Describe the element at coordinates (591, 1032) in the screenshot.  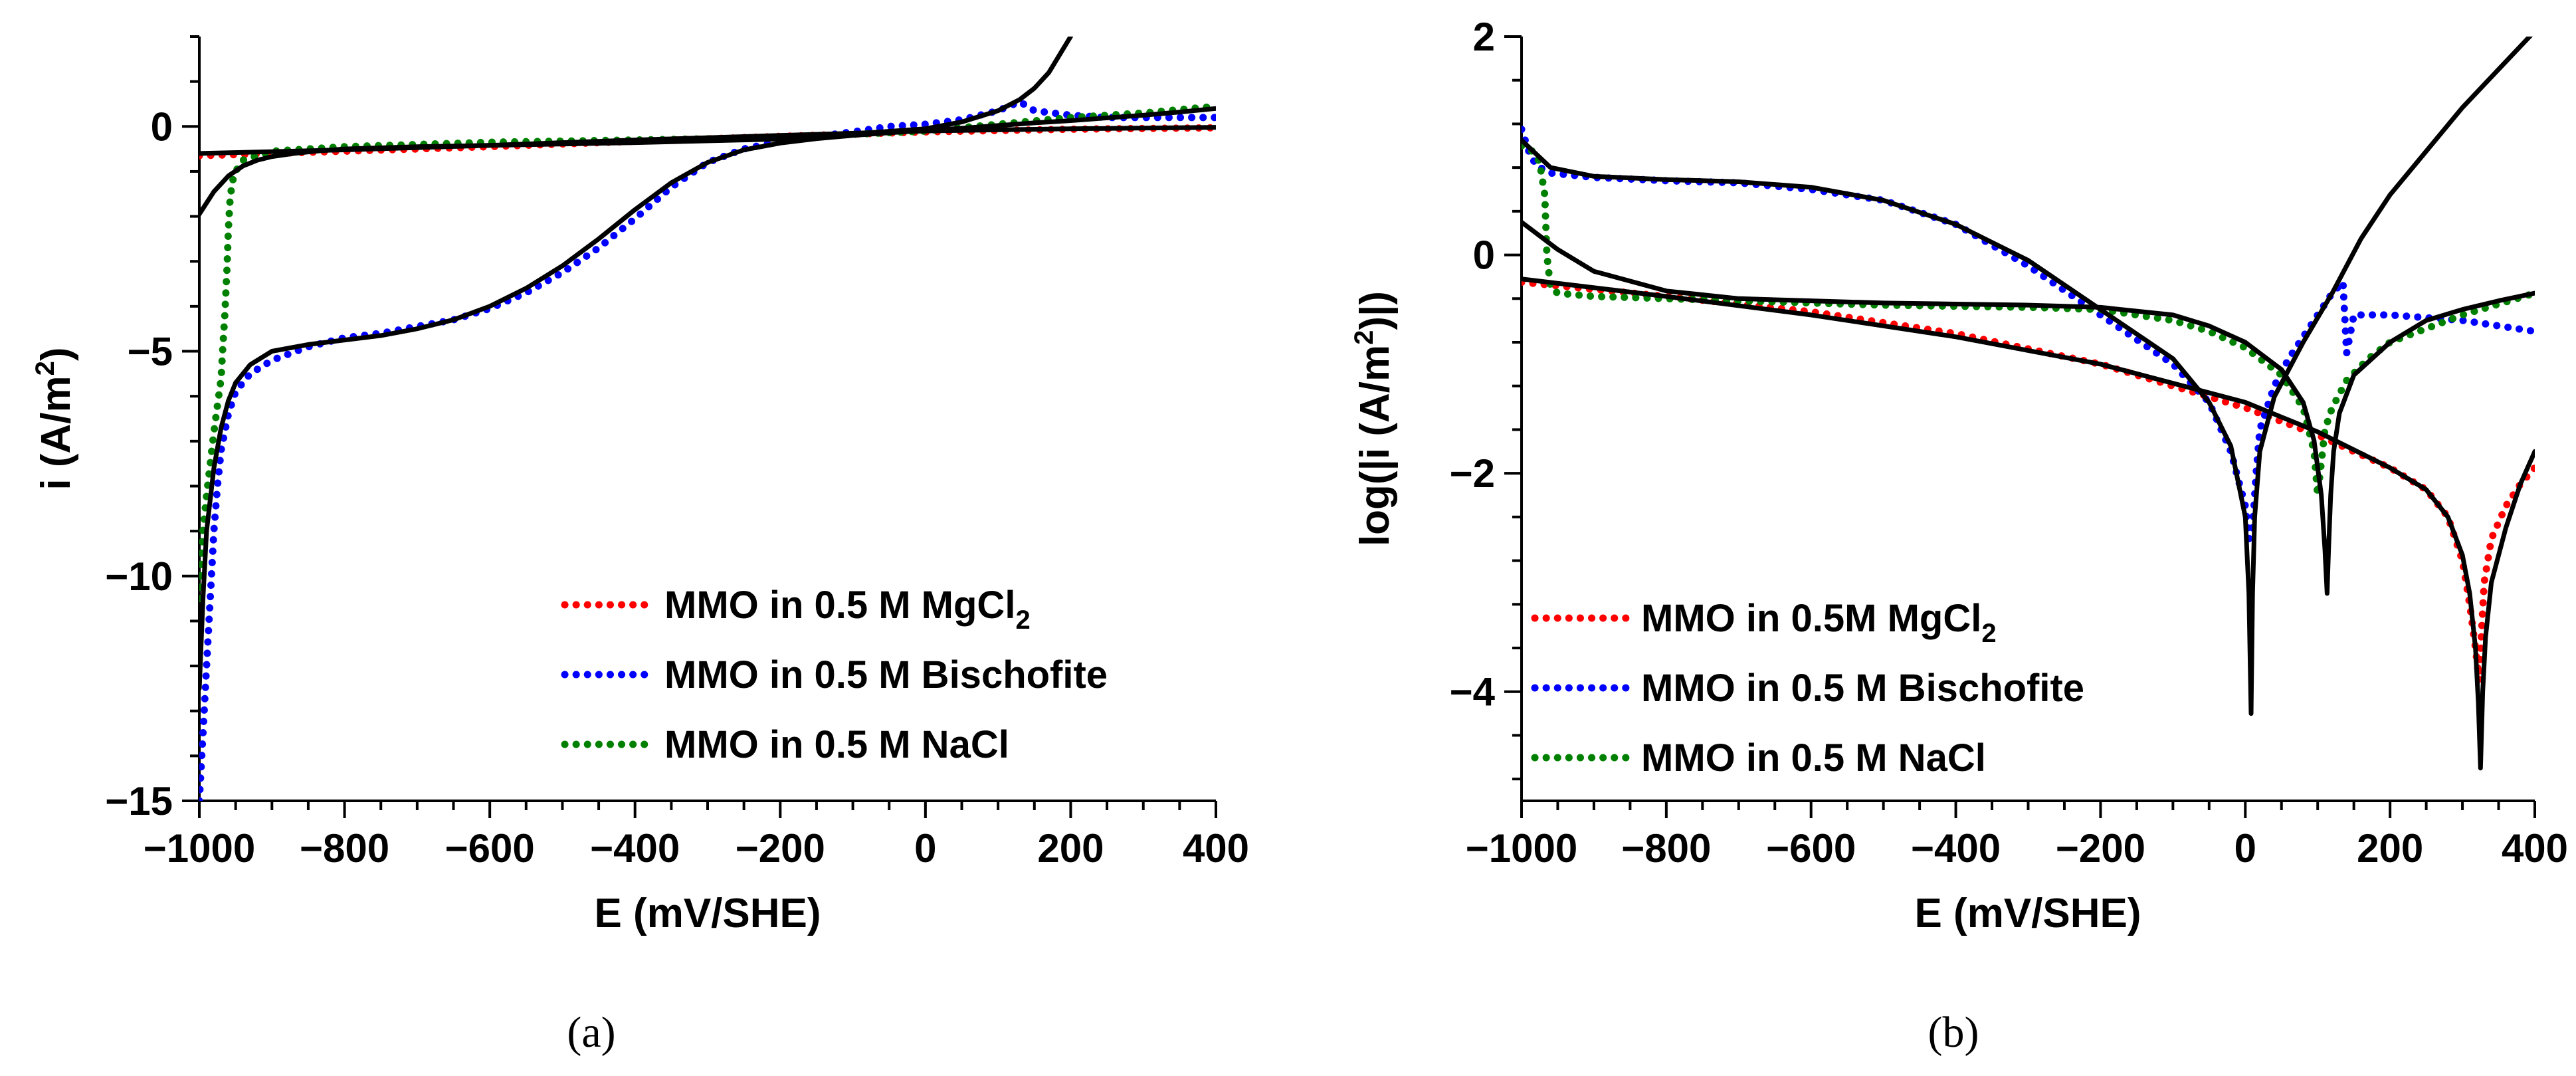
I see `panel-caption: (a)` at that location.